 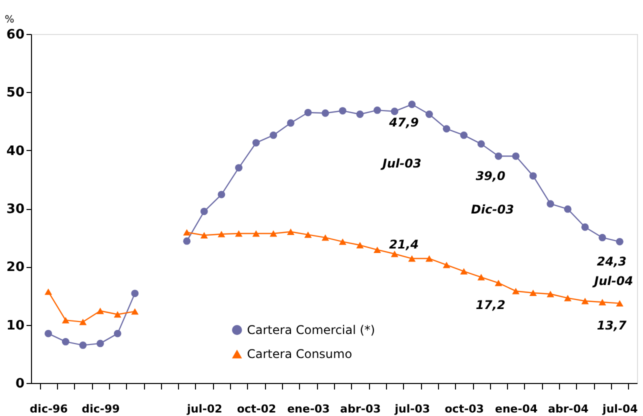 What do you see at coordinates (401, 163) in the screenshot?
I see `annotation: Jul-03` at bounding box center [401, 163].